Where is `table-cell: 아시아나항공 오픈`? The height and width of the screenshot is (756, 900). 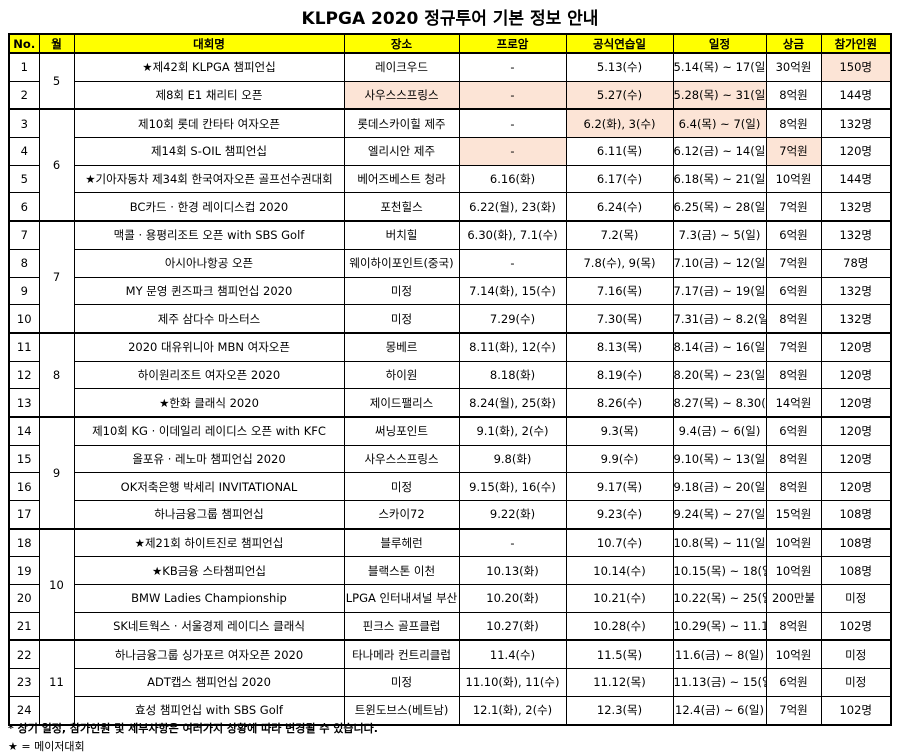
table-cell: 아시아나항공 오픈 is located at coordinates (209, 263).